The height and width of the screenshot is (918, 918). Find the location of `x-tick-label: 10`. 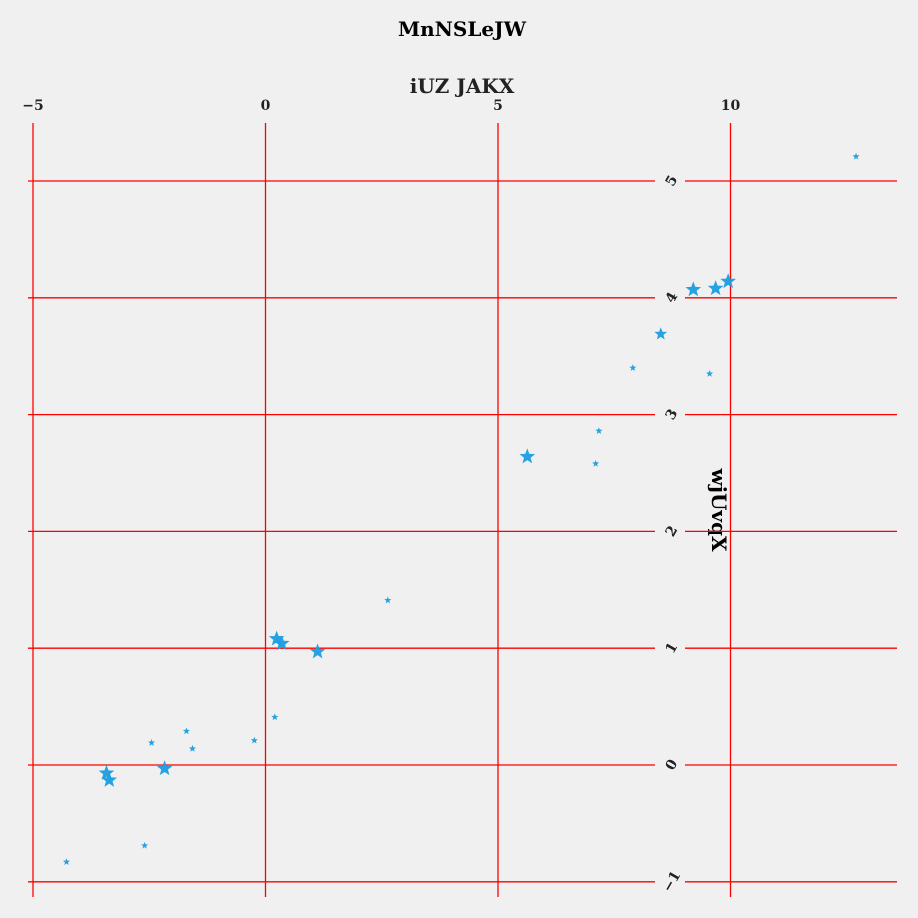

x-tick-label: 10 is located at coordinates (731, 106).